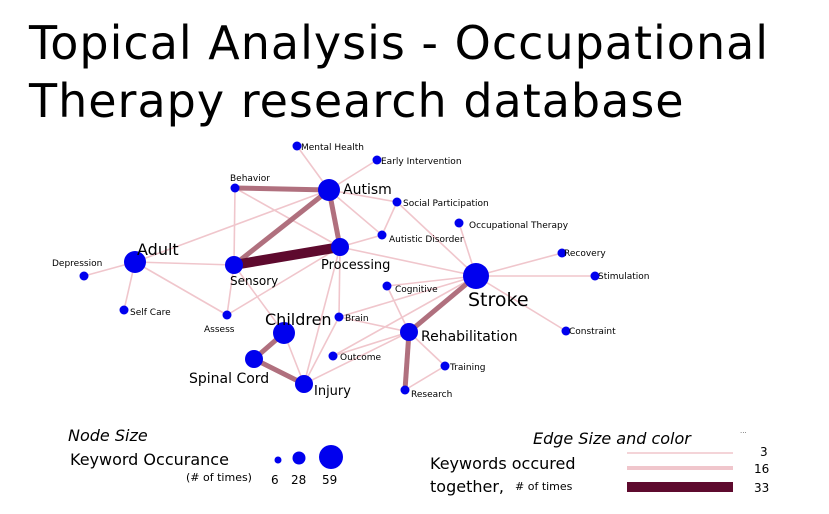  I want to click on node-self-care, so click(124, 310).